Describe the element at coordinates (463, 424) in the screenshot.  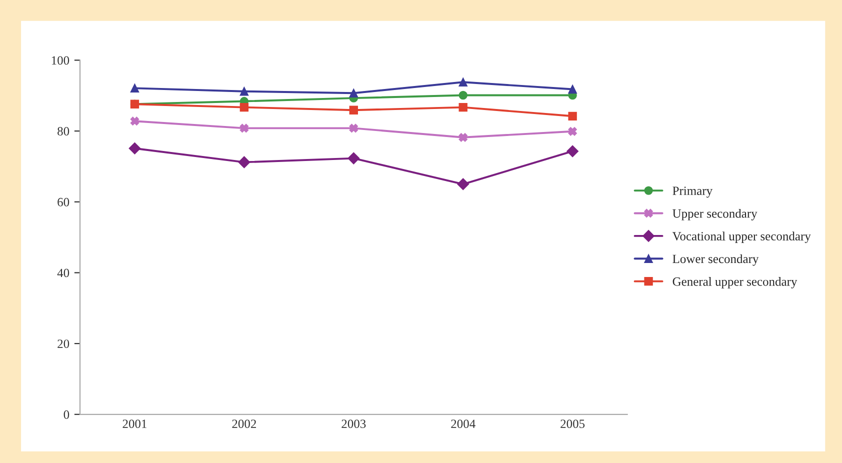
I see `x-tick-label: 2004` at that location.